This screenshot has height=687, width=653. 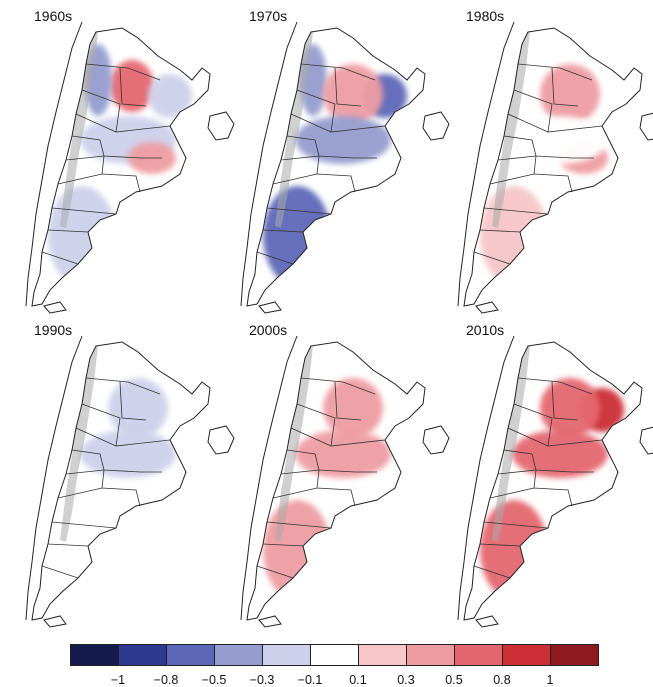 What do you see at coordinates (53, 16) in the screenshot?
I see `decade-label: 1960s` at bounding box center [53, 16].